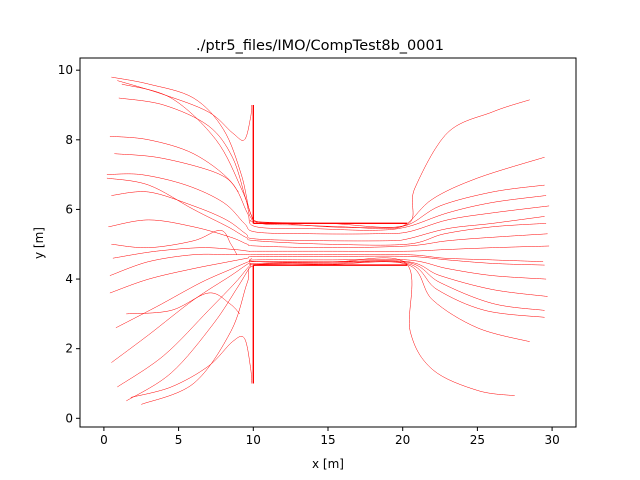  What do you see at coordinates (402, 440) in the screenshot?
I see `x-tick-label: 20` at bounding box center [402, 440].